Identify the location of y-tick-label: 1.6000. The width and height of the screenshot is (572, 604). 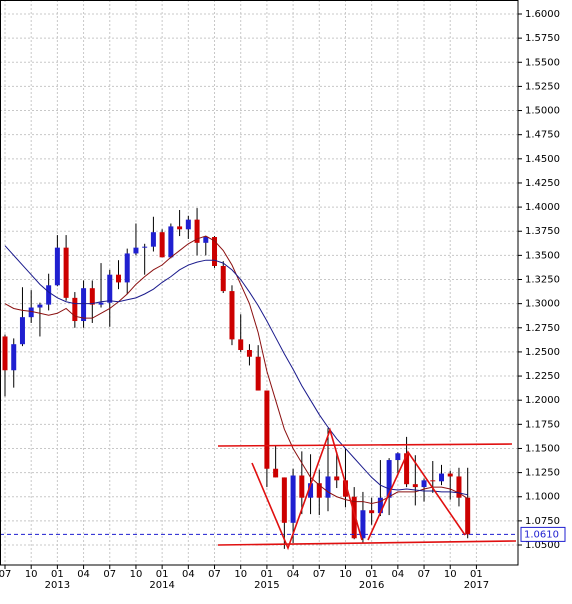
(542, 14).